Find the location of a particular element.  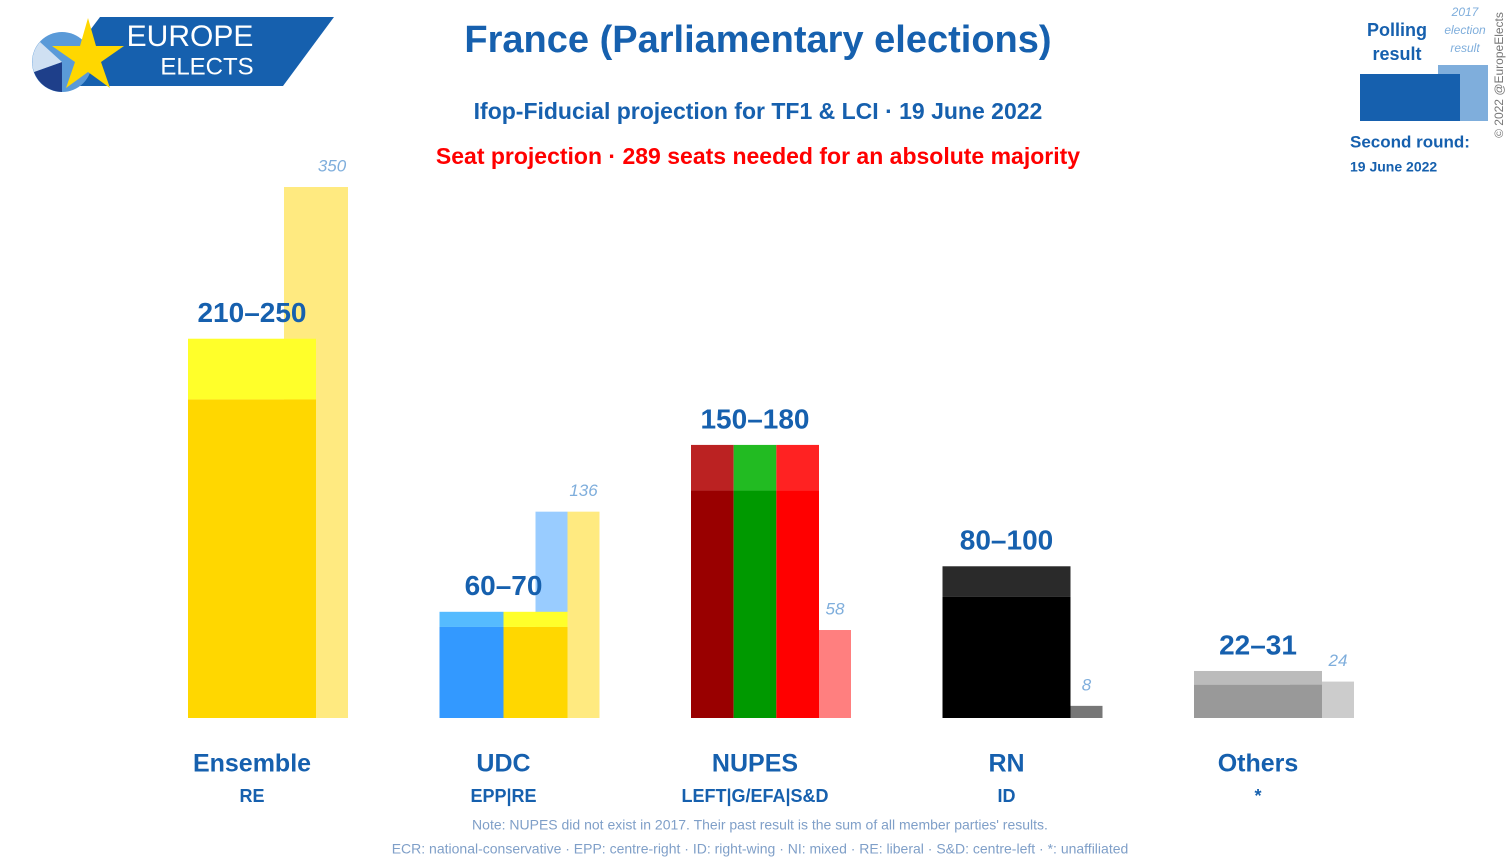

group-label: LEFT|G/EFA|S&D is located at coordinates (754, 796).